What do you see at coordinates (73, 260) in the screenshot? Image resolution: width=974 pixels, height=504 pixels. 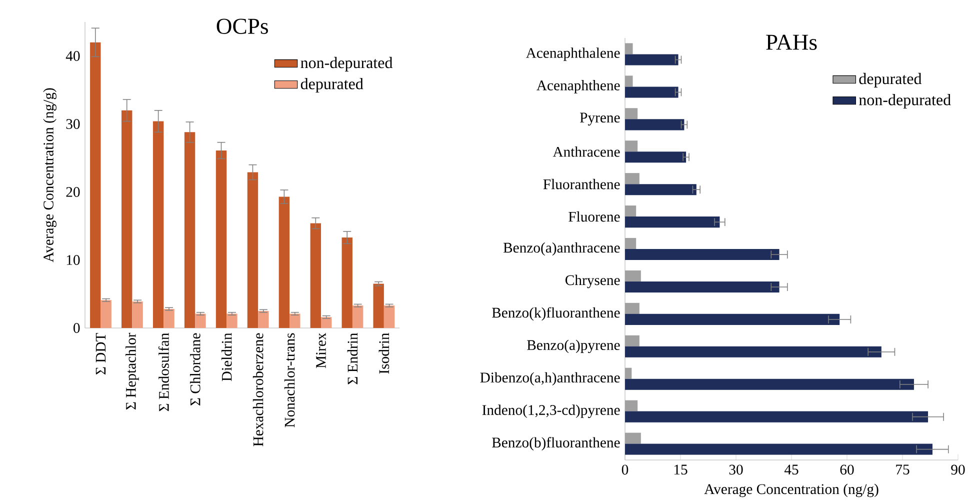 I see `y-tick-label: 10` at bounding box center [73, 260].